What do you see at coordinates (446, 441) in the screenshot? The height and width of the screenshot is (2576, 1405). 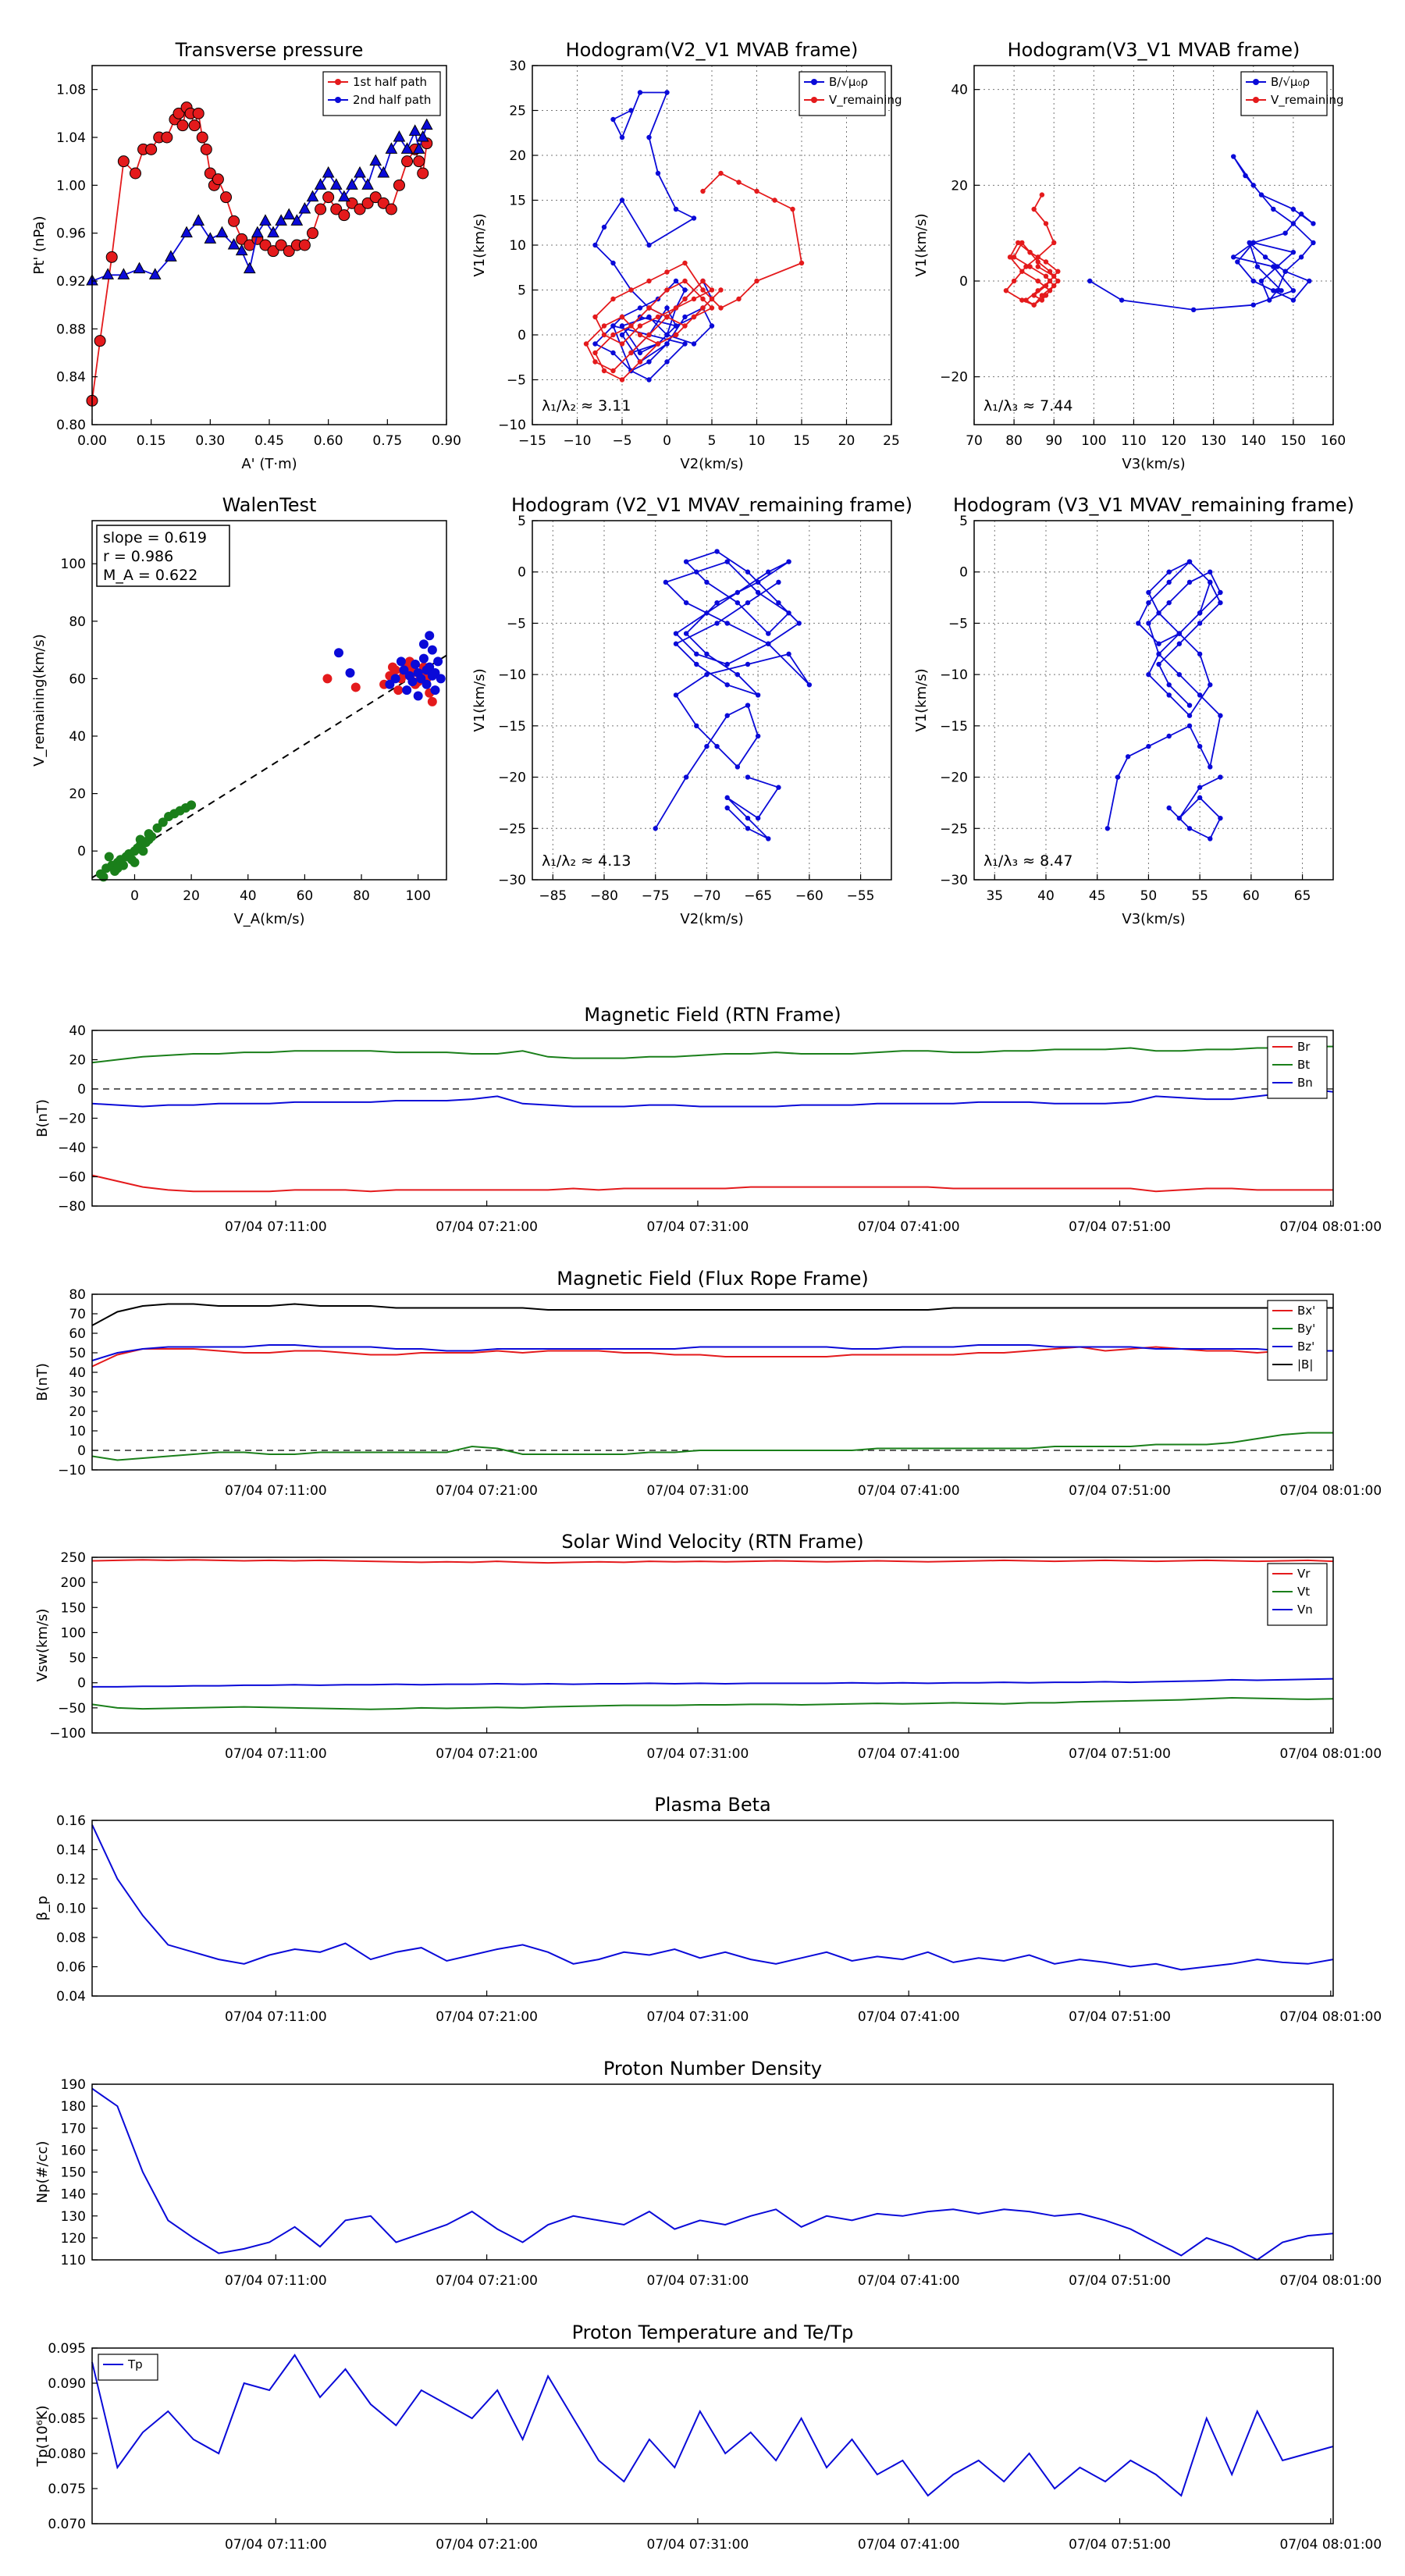 I see `x-tick-label: 0.90` at bounding box center [446, 441].